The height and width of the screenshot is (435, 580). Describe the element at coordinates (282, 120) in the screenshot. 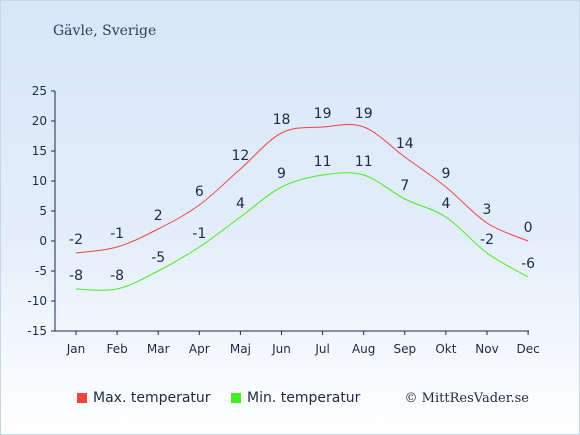

I see `max-value-label: 18` at that location.